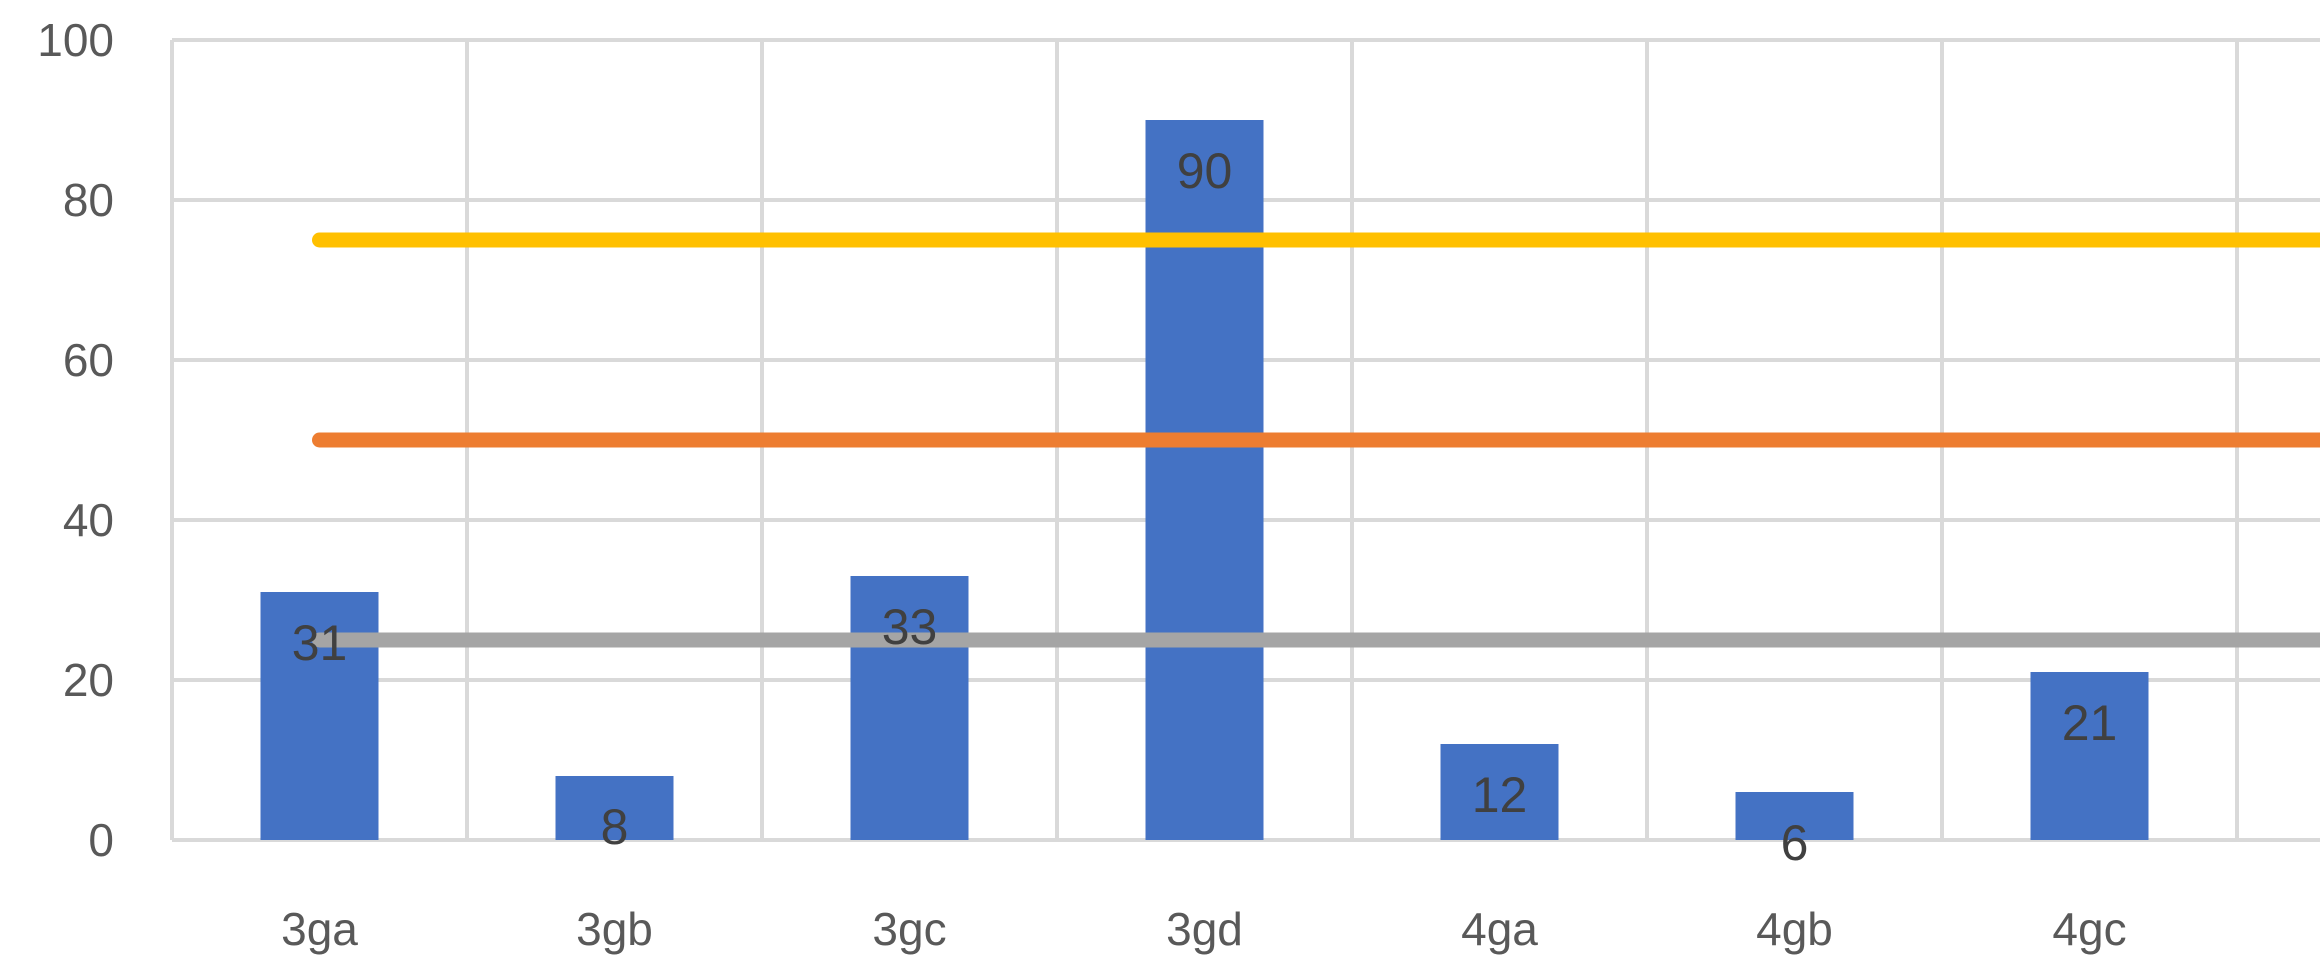  I want to click on x-axis-ticks: 3ga3gb3gc3gd4ga4gb4gc4gd, so click(1203, 929).